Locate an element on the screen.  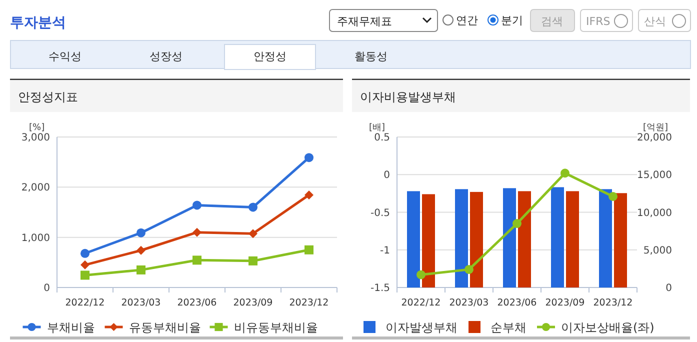
text: 주재무제표 is located at coordinates (364, 21).